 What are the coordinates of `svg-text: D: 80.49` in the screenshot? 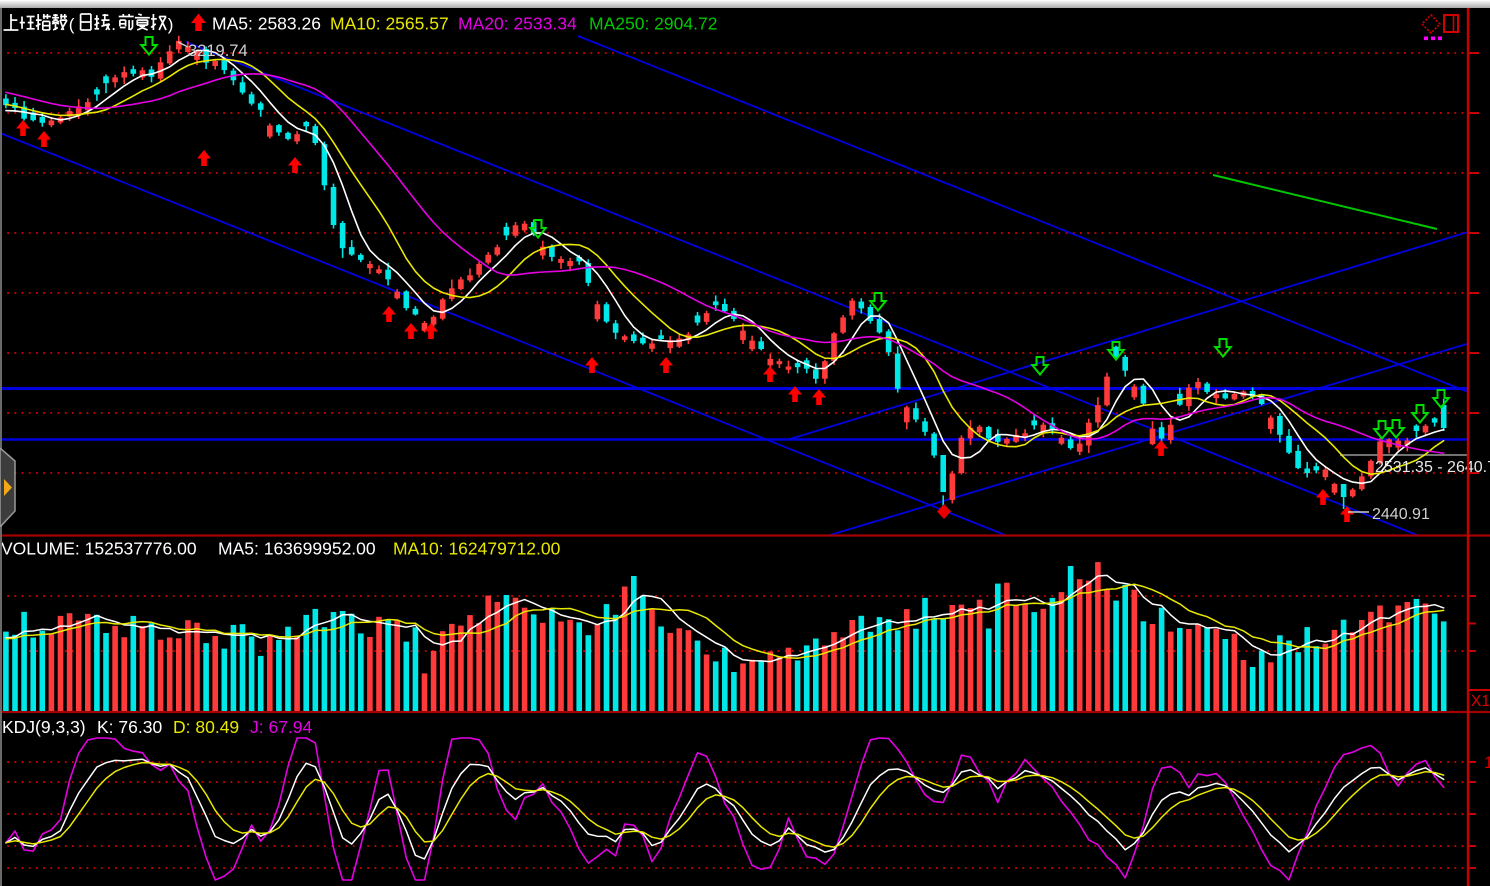 It's located at (206, 727).